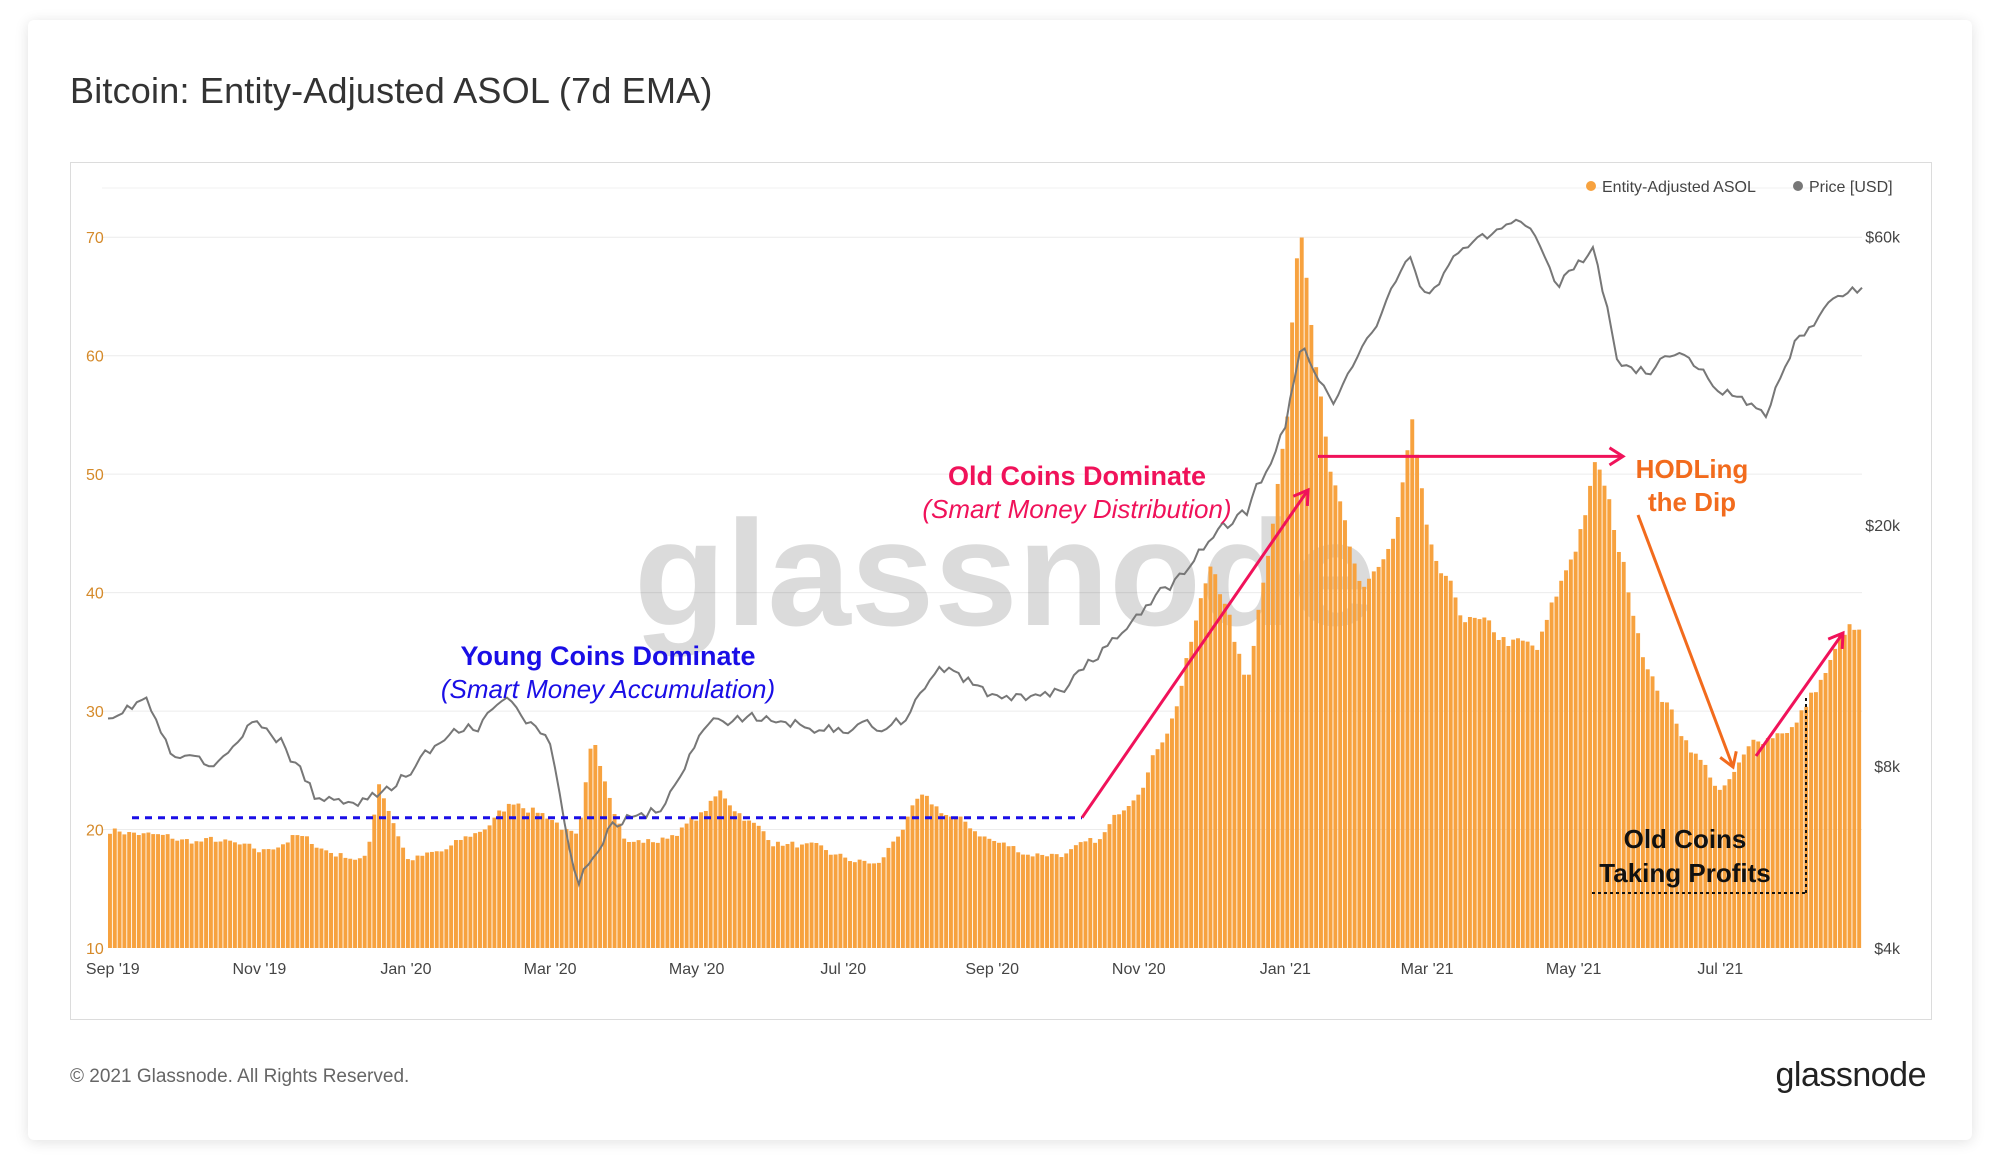  What do you see at coordinates (1798, 186) in the screenshot?
I see `legend-price-dot` at bounding box center [1798, 186].